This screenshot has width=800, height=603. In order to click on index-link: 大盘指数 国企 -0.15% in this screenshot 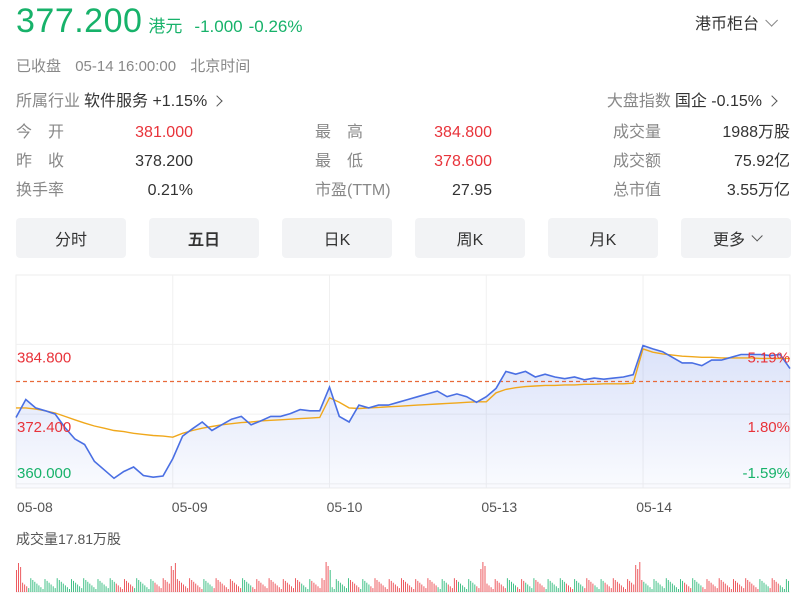, I will do `click(692, 99)`.